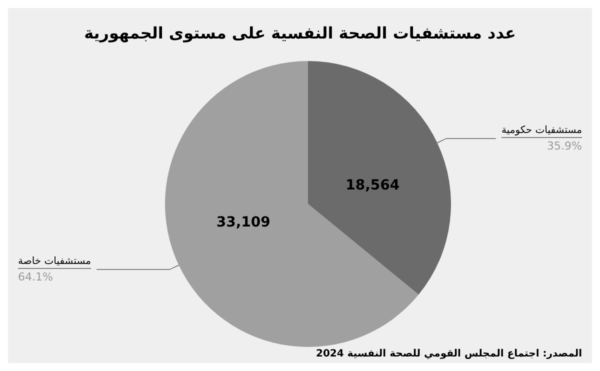  What do you see at coordinates (541, 130) in the screenshot?
I see `slice-label: مستشفيات حكومية` at bounding box center [541, 130].